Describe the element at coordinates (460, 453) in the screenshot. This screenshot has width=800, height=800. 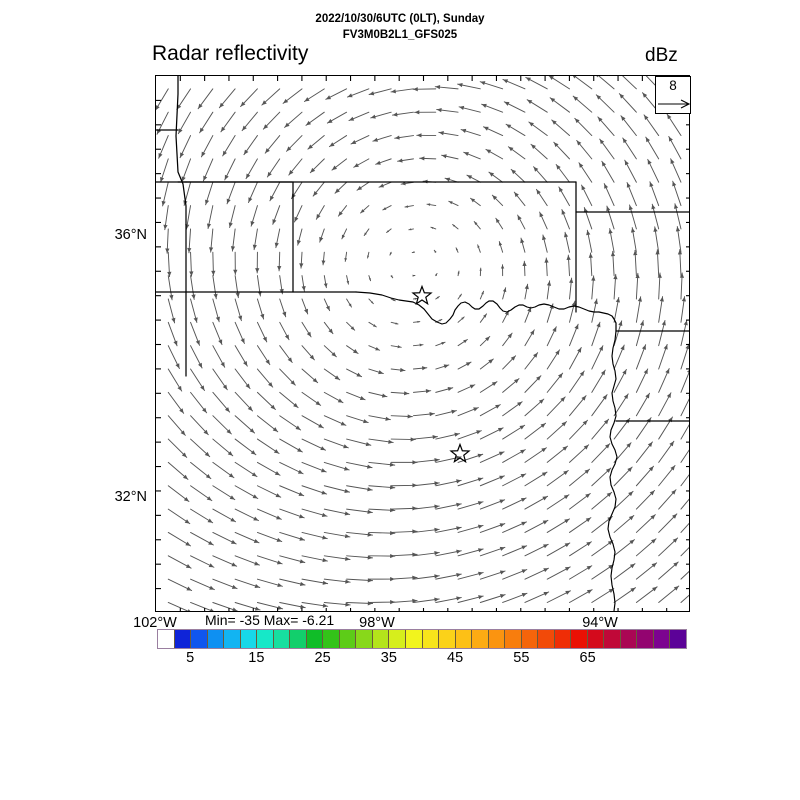
I see `city-marker-south` at that location.